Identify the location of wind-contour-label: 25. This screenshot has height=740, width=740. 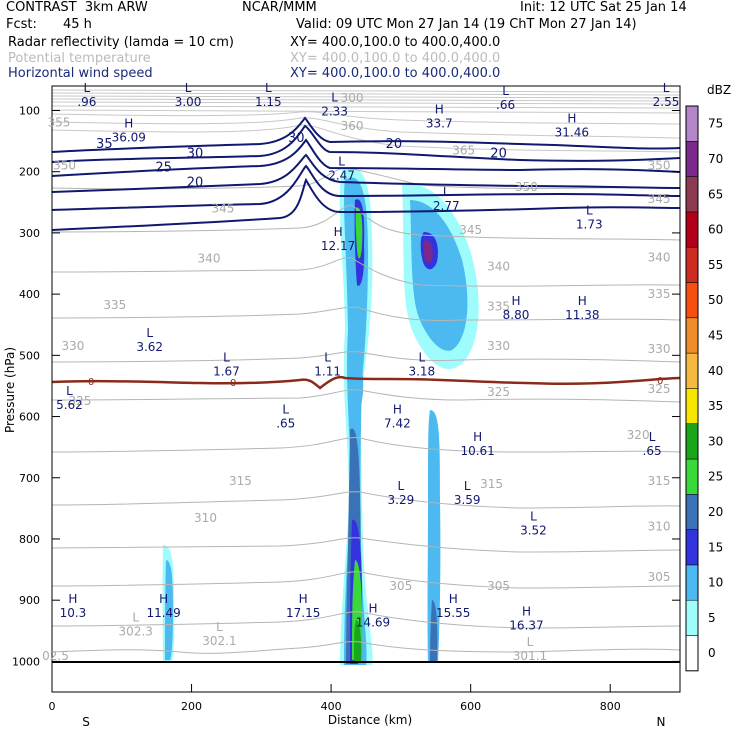
(163, 167).